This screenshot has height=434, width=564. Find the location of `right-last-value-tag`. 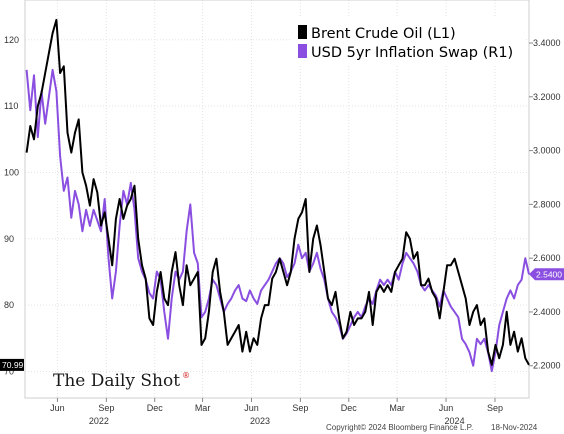

right-last-value-tag is located at coordinates (546, 274).